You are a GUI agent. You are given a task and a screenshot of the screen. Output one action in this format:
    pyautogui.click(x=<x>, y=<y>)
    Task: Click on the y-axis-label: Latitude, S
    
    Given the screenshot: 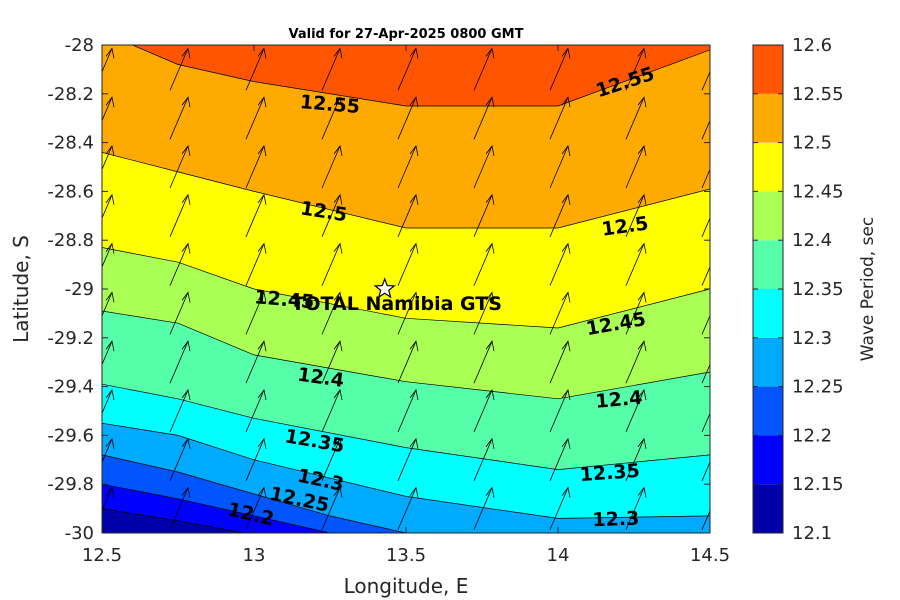 What is the action you would take?
    pyautogui.click(x=21, y=289)
    